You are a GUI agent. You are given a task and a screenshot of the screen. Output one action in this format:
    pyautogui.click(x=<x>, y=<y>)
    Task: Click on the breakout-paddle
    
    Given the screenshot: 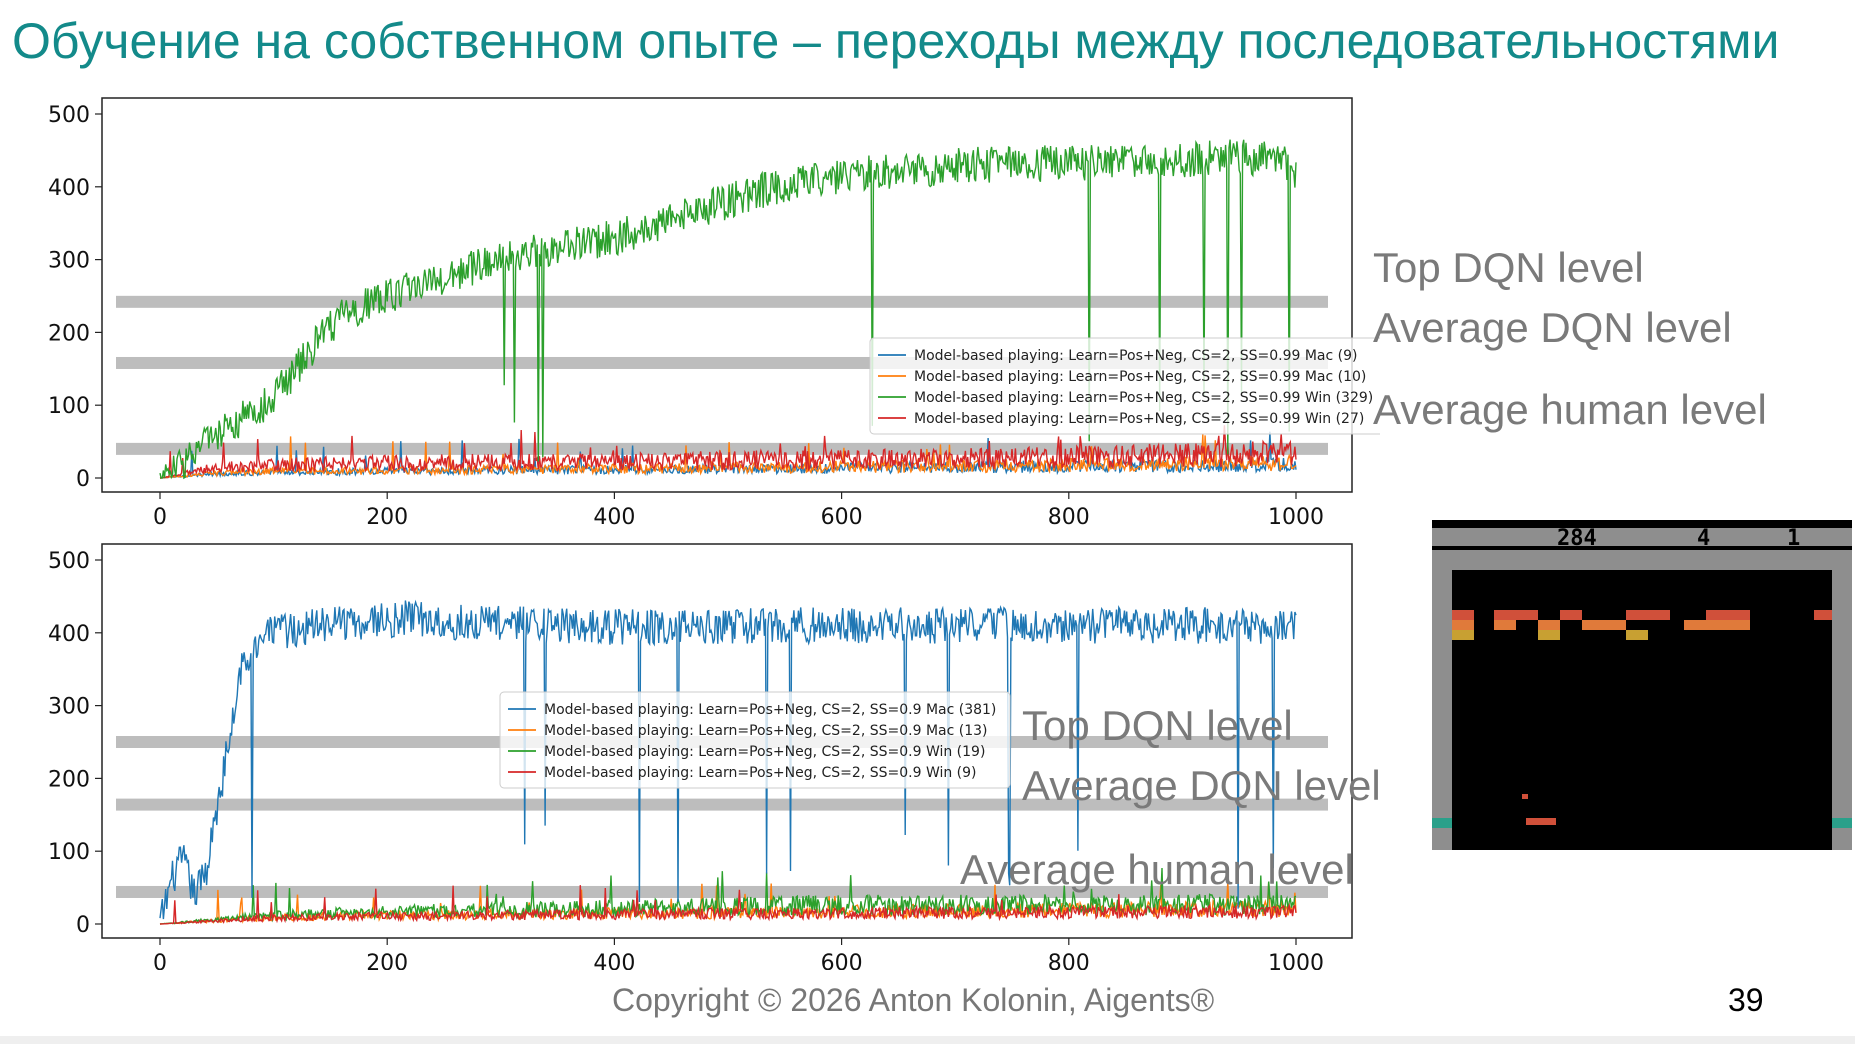 What is the action you would take?
    pyautogui.click(x=1541, y=821)
    